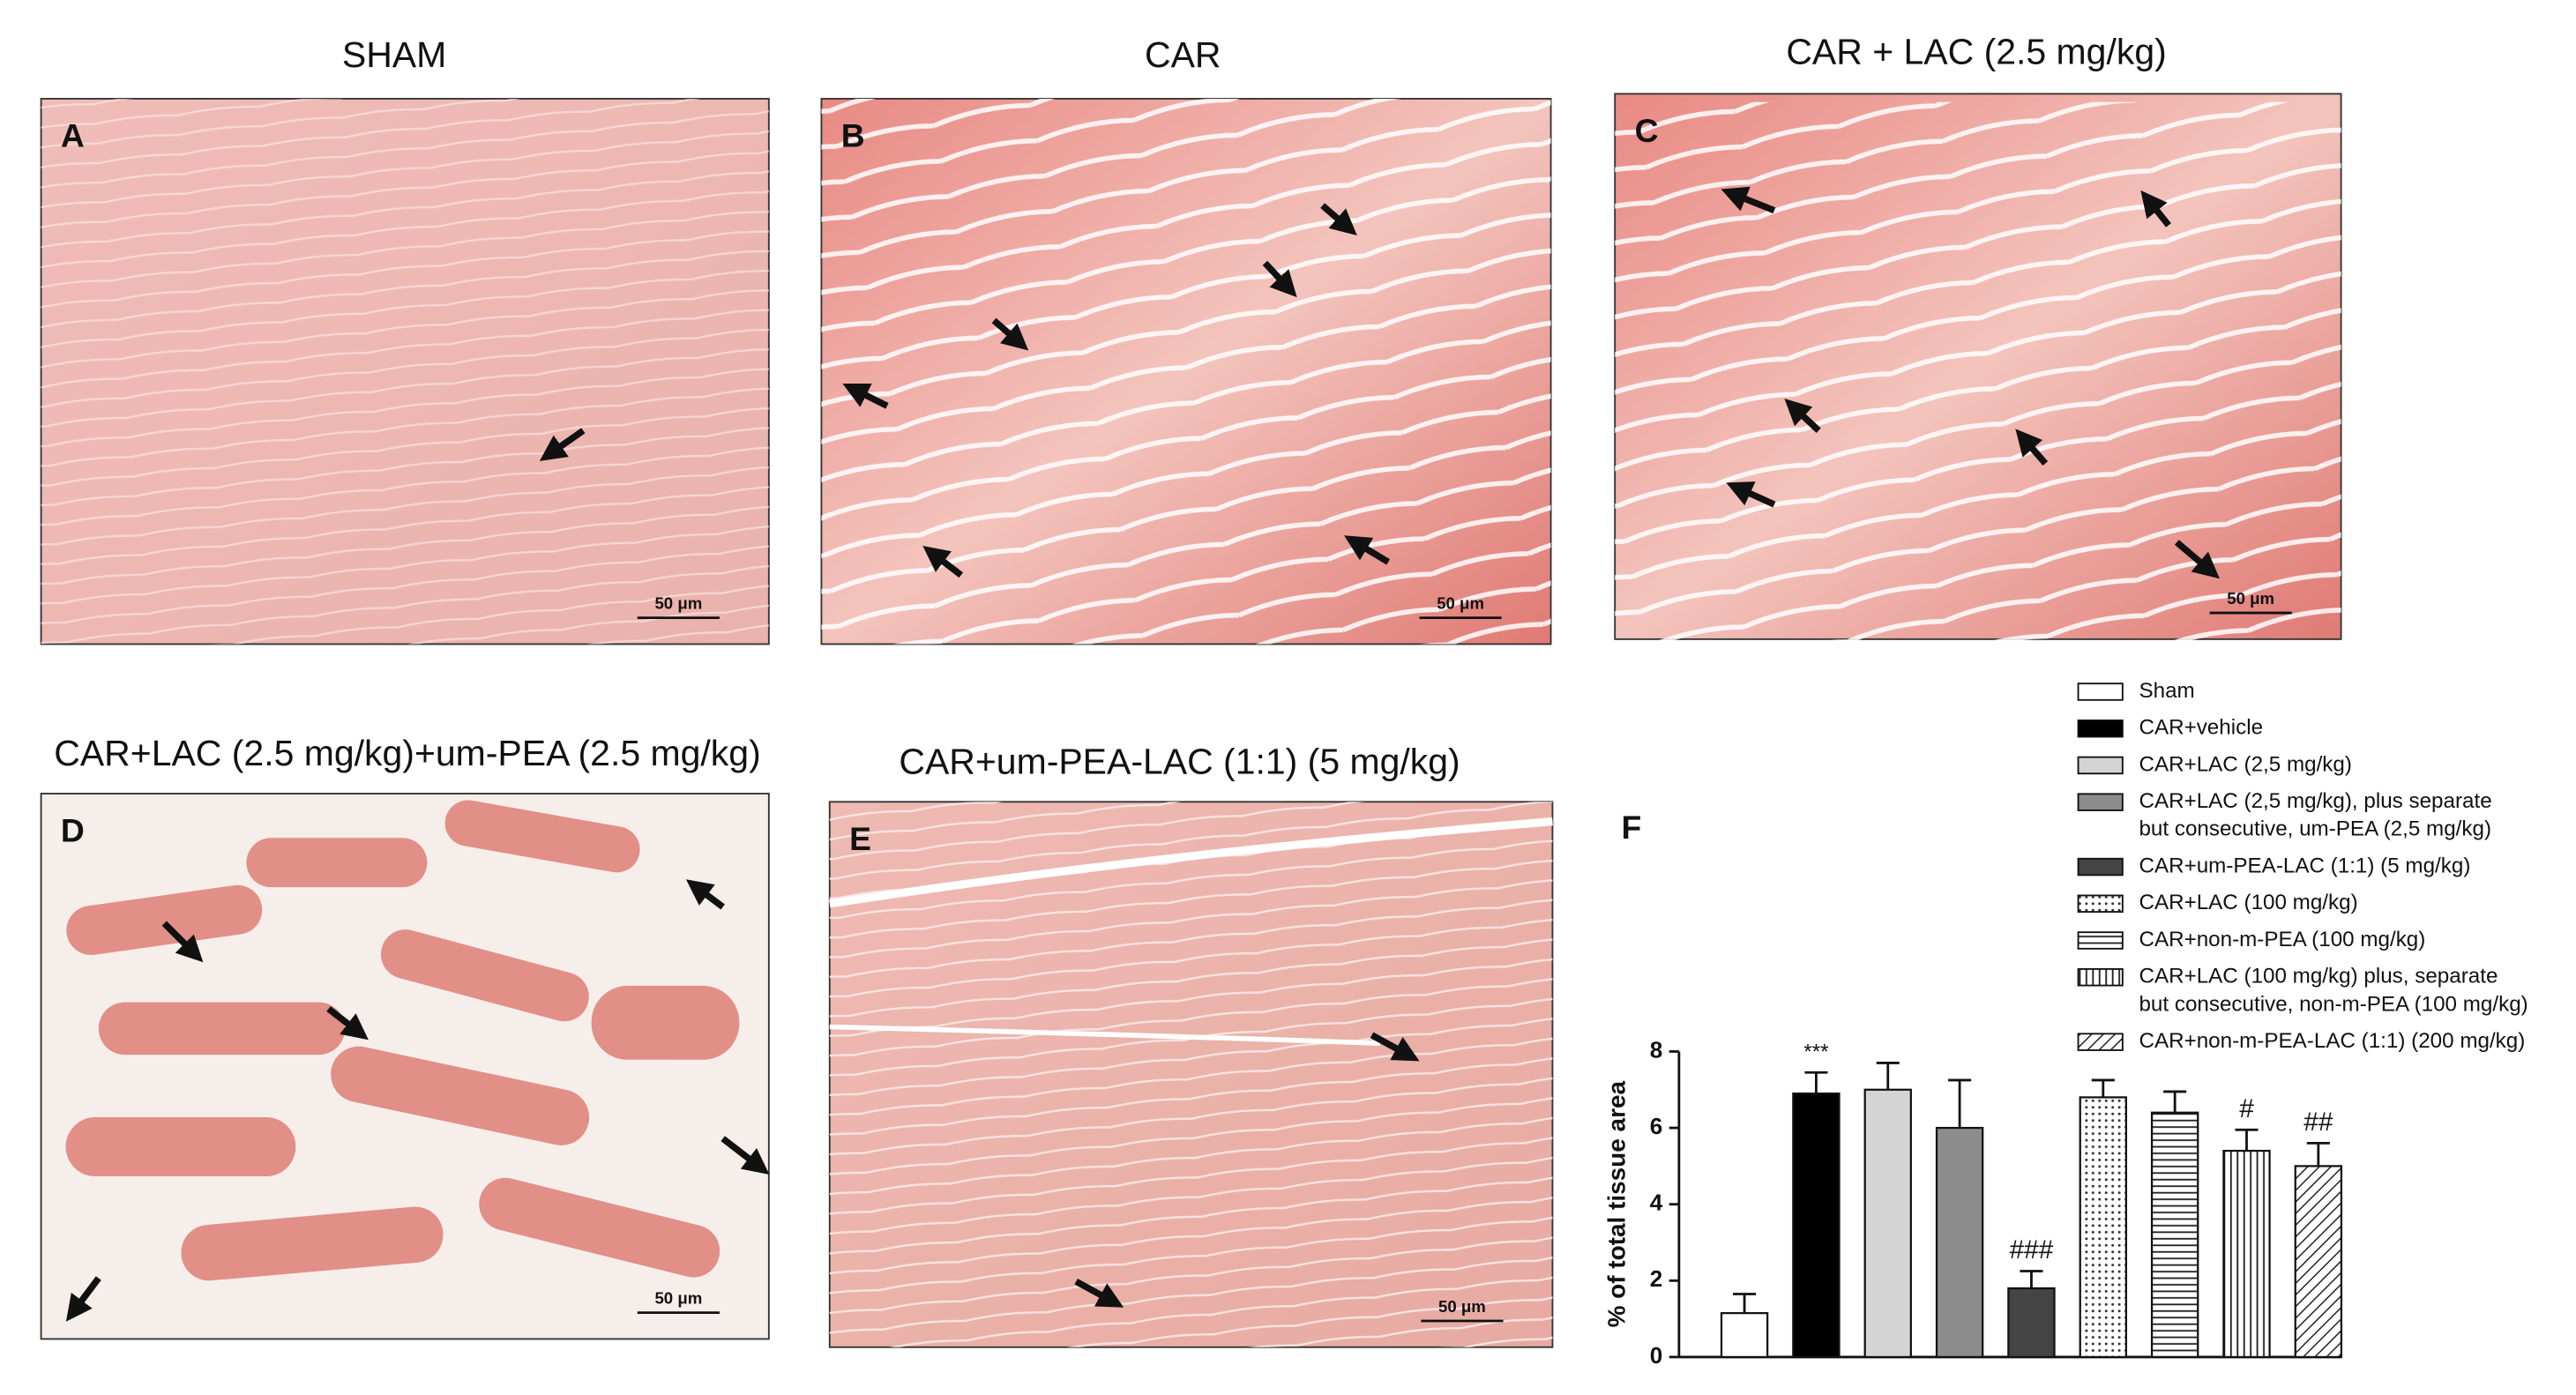 The image size is (2576, 1395). Describe the element at coordinates (1976, 52) in the screenshot. I see `panel-title: CAR + LAC (2.5 mg/kg)` at that location.